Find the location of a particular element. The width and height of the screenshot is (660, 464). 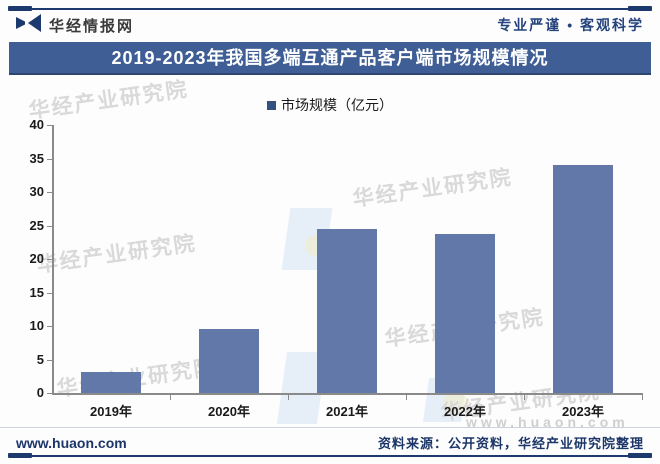

x-axis-tick-label: 2020年 is located at coordinates (229, 411).